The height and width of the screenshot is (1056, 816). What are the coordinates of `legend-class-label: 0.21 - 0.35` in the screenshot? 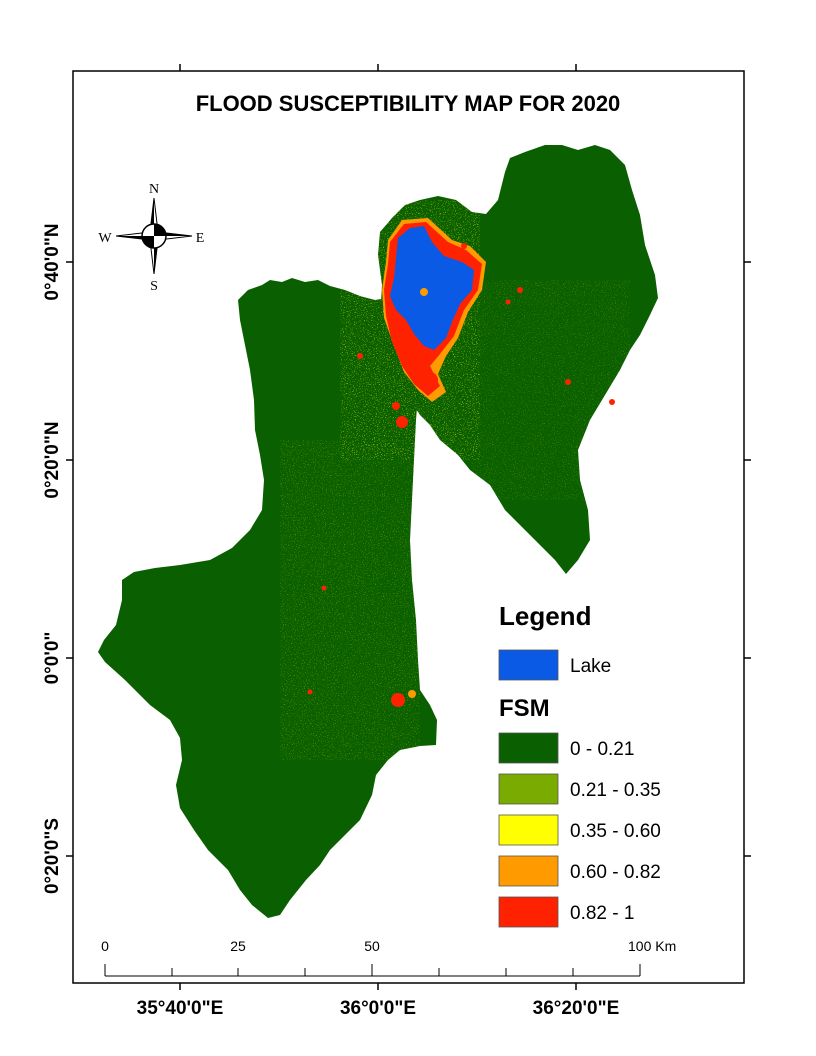 It's located at (615, 790).